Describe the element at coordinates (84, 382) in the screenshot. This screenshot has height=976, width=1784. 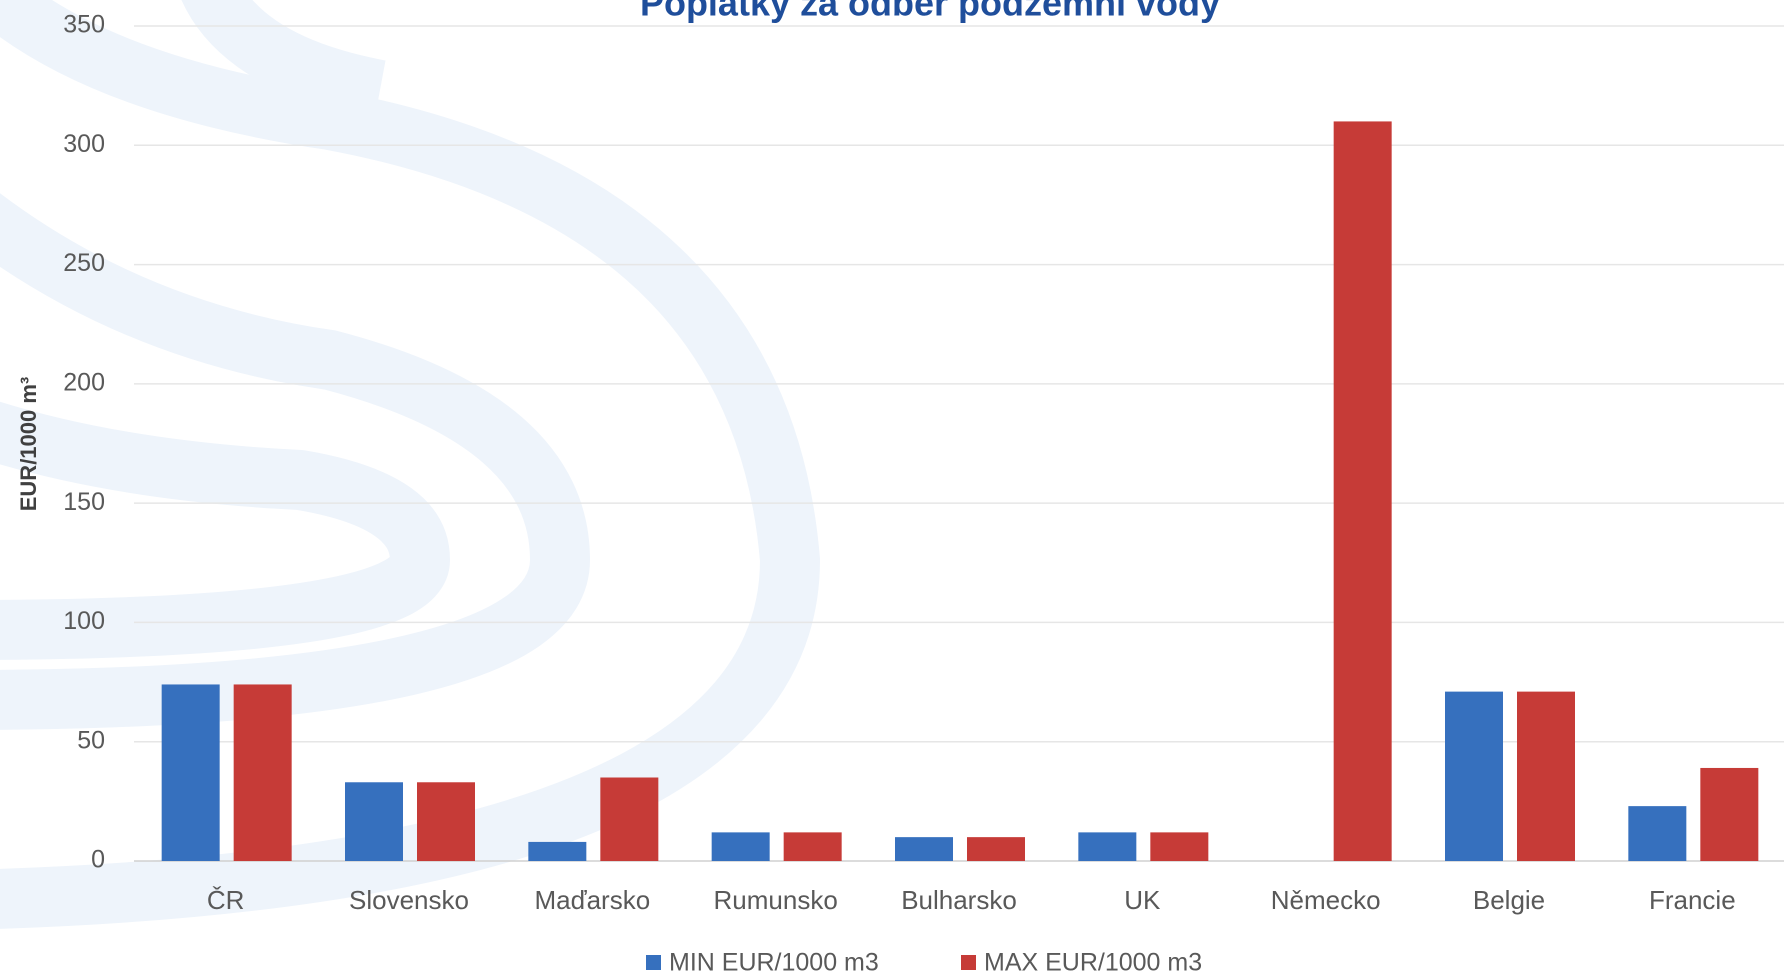
I see `y-tick-label: 200` at that location.